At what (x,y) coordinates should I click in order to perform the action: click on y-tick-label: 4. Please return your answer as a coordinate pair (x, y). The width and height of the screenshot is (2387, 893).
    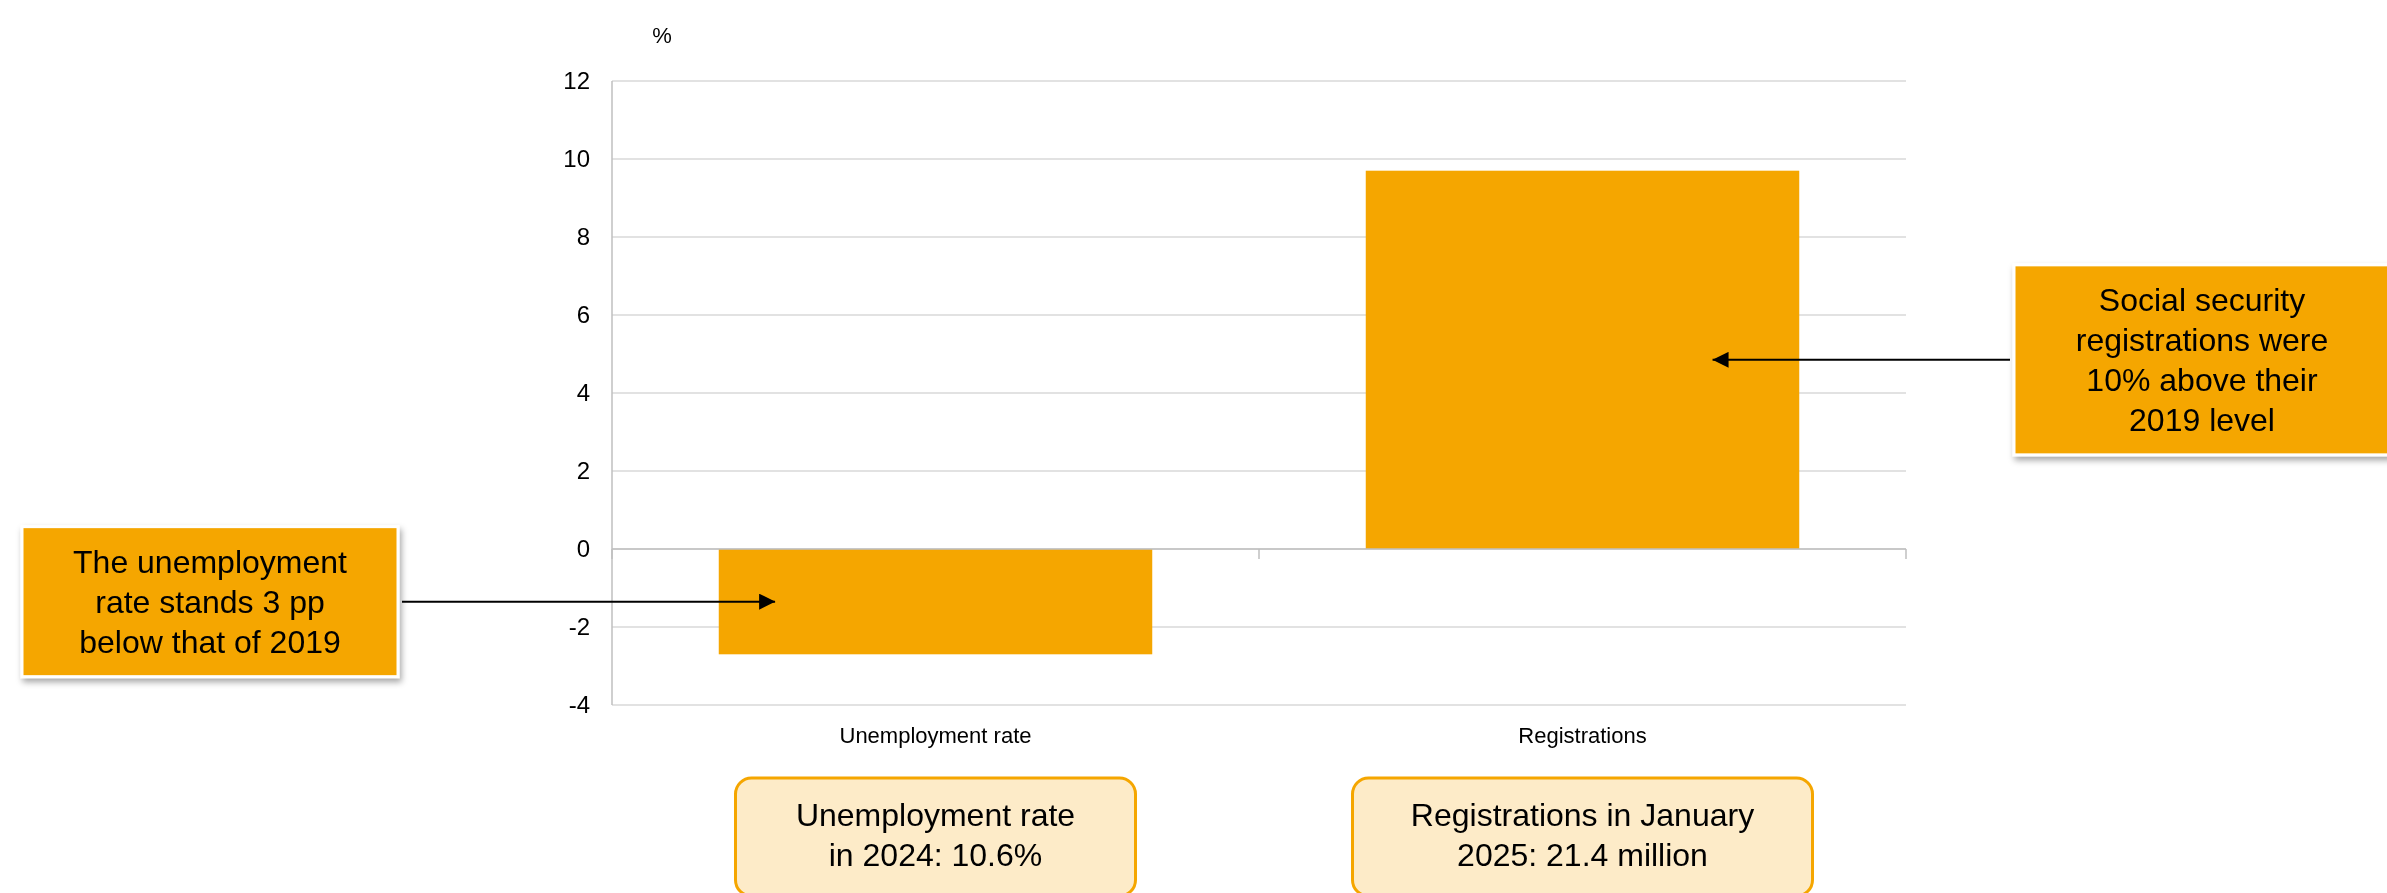
    Looking at the image, I should click on (583, 393).